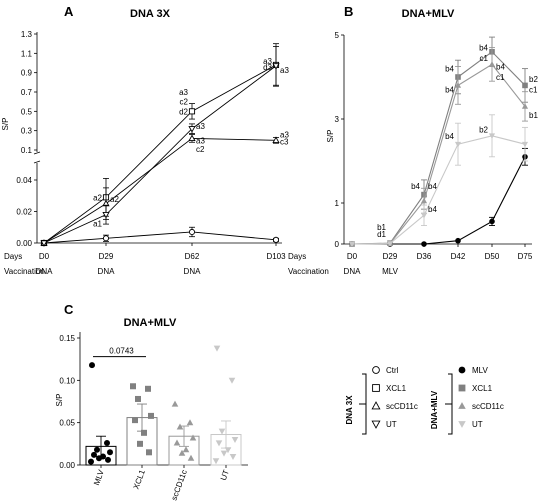 The image size is (550, 504). Describe the element at coordinates (533, 115) in the screenshot. I see `panel-b-annotation: b1` at that location.